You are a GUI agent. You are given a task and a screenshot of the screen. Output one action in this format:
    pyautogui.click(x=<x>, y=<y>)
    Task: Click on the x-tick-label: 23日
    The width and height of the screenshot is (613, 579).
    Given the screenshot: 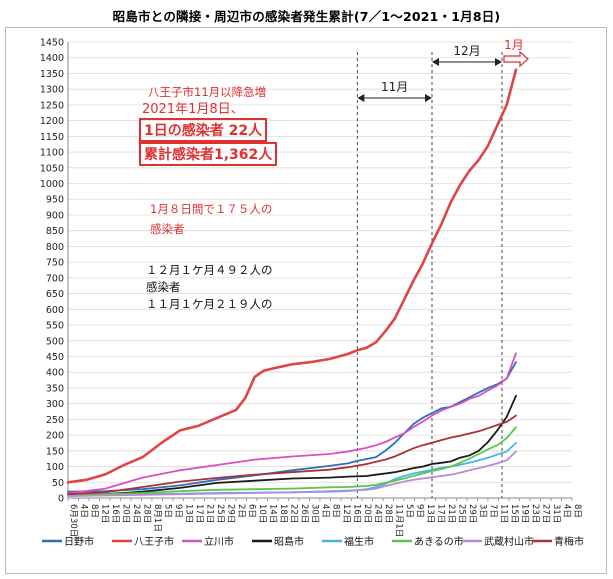 What is the action you would take?
    pyautogui.click(x=535, y=513)
    